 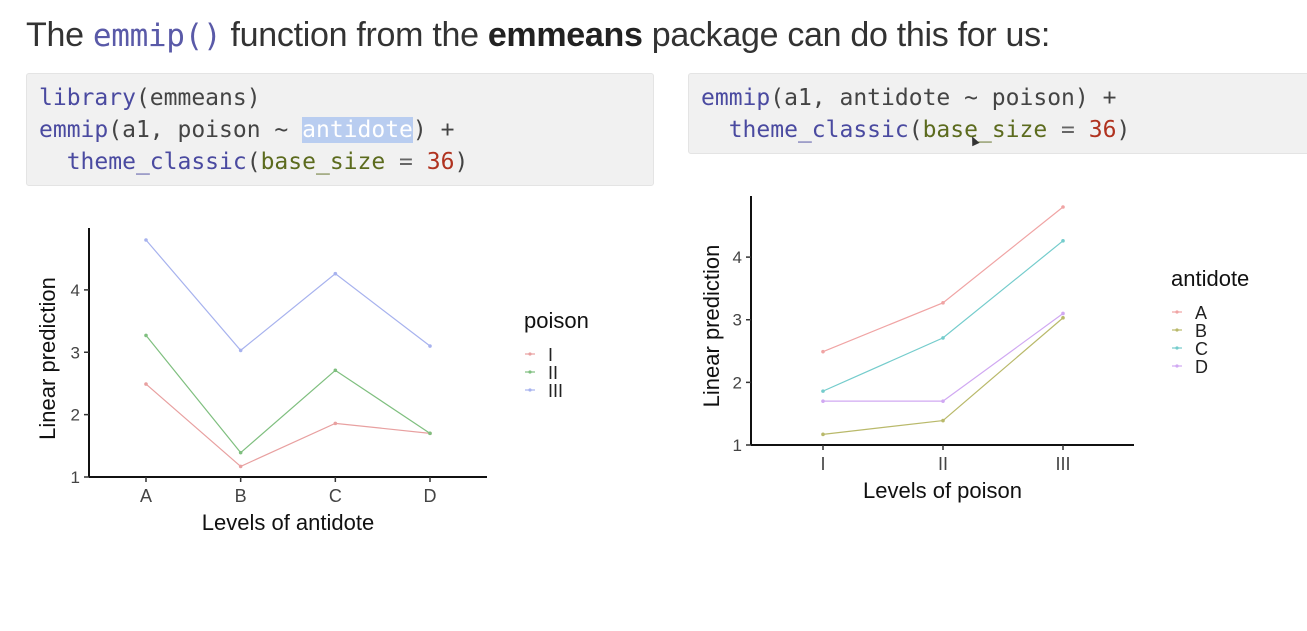 I want to click on data-point-II-D, so click(x=430, y=433).